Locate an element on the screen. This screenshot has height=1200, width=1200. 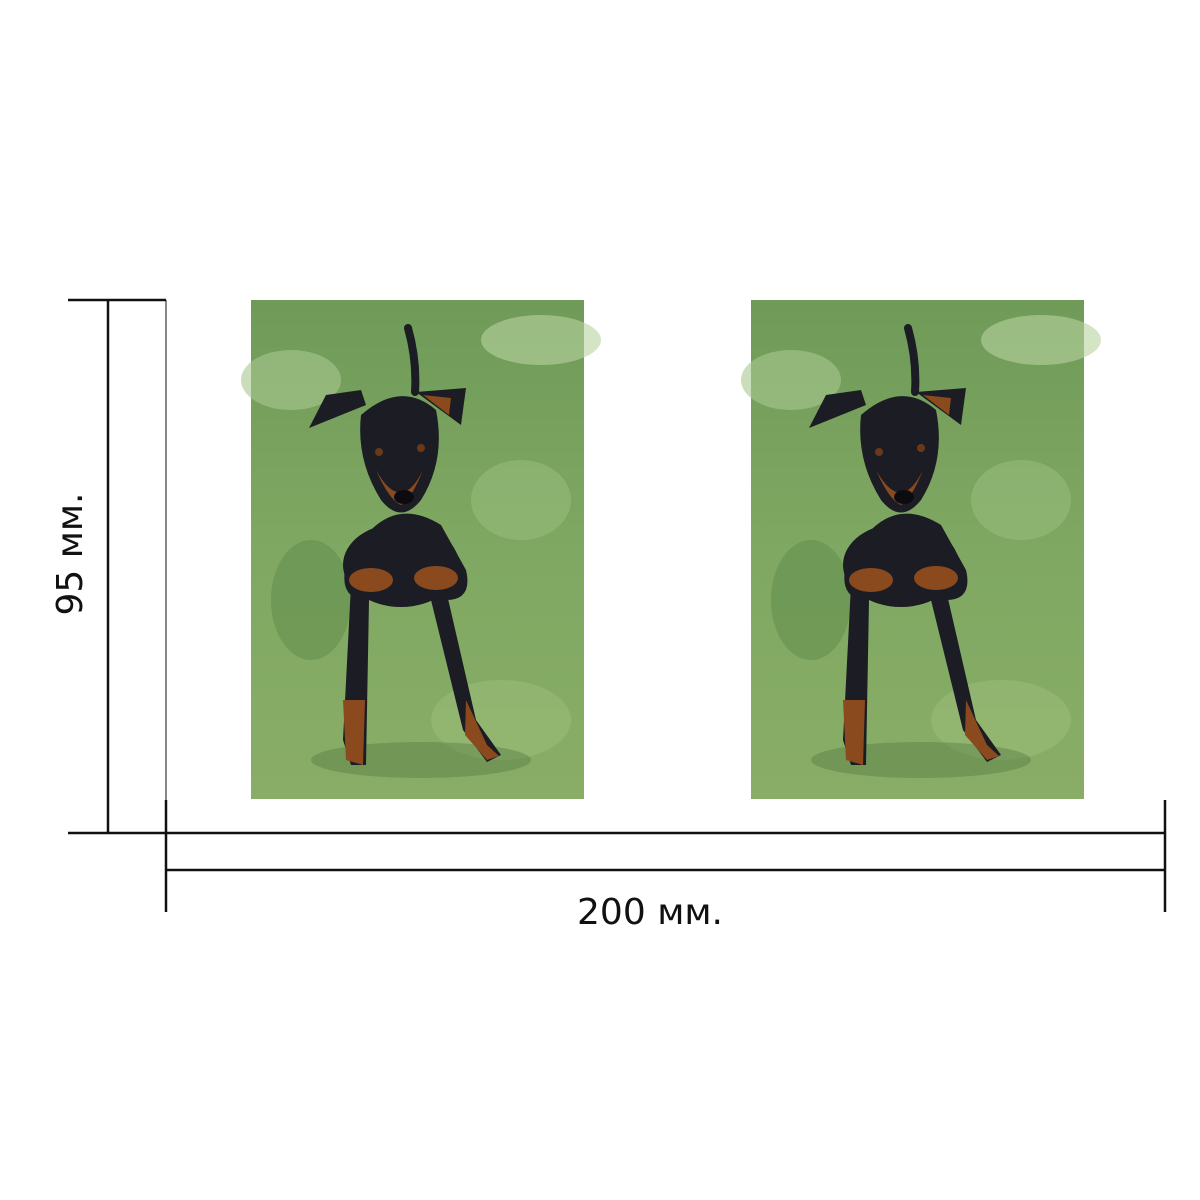
width-label: 200 мм. is located at coordinates (650, 912).